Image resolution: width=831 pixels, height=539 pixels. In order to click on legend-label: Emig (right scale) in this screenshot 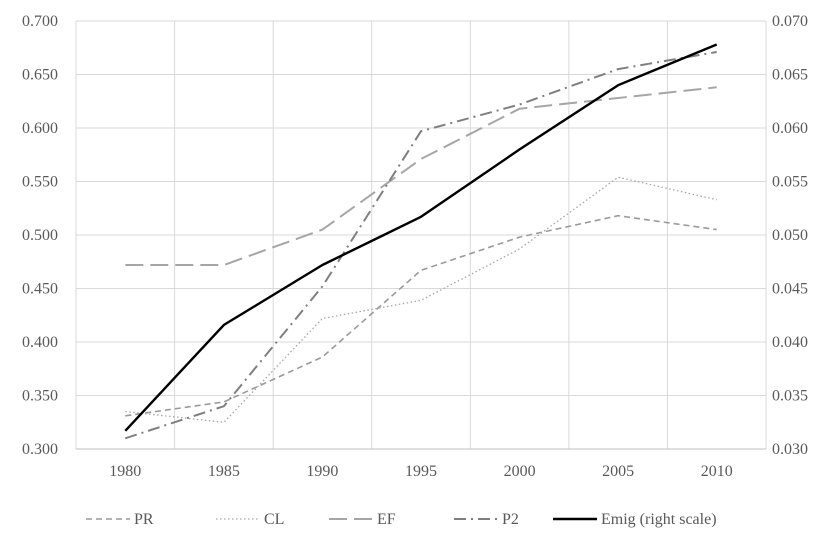, I will do `click(659, 519)`.